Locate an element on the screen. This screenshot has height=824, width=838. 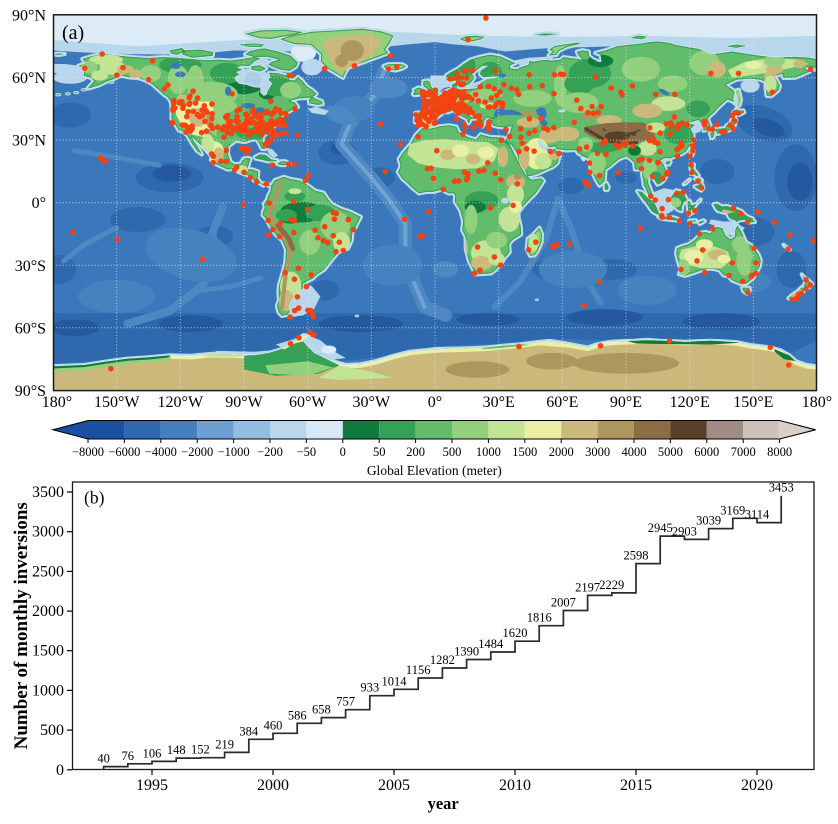
svg-text: 586 is located at coordinates (297, 715).